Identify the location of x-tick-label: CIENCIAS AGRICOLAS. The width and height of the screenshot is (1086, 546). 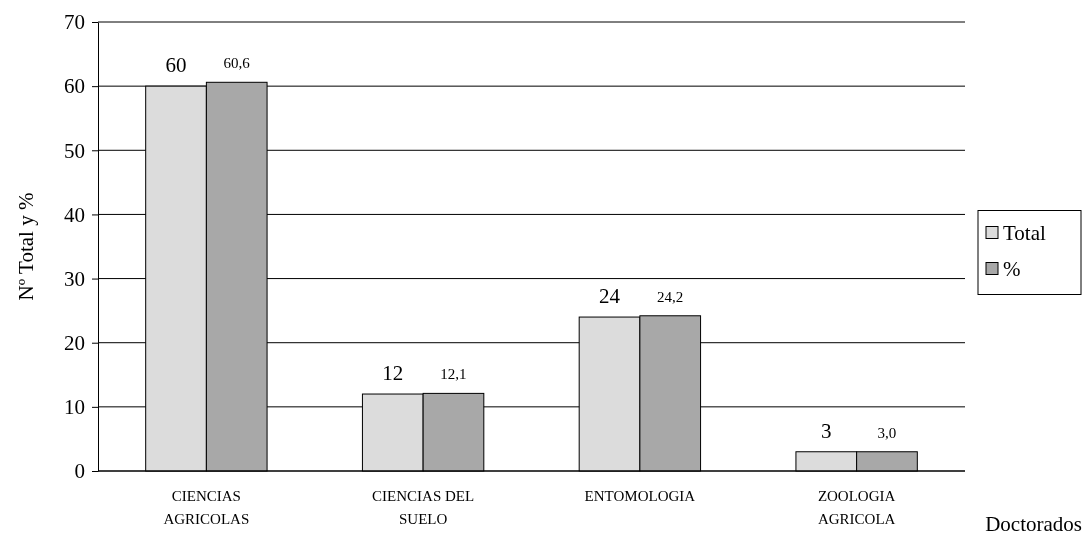
(206, 507).